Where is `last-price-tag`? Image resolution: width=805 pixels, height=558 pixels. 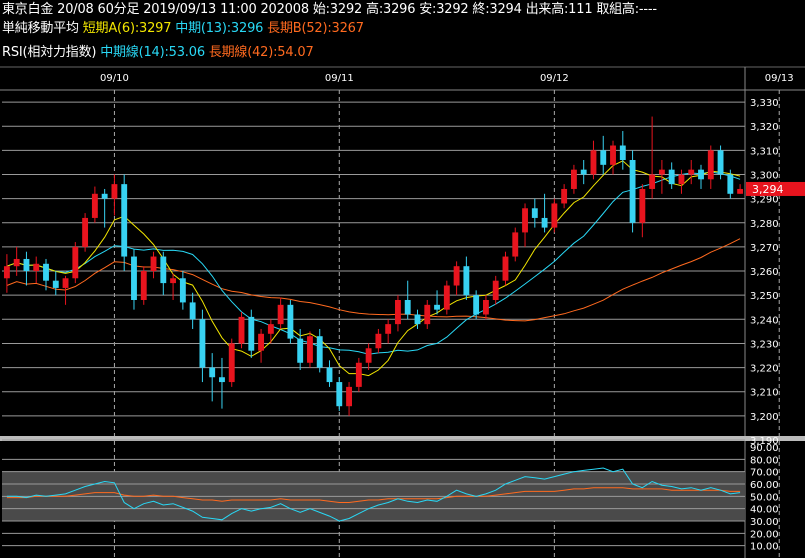 last-price-tag is located at coordinates (775, 188).